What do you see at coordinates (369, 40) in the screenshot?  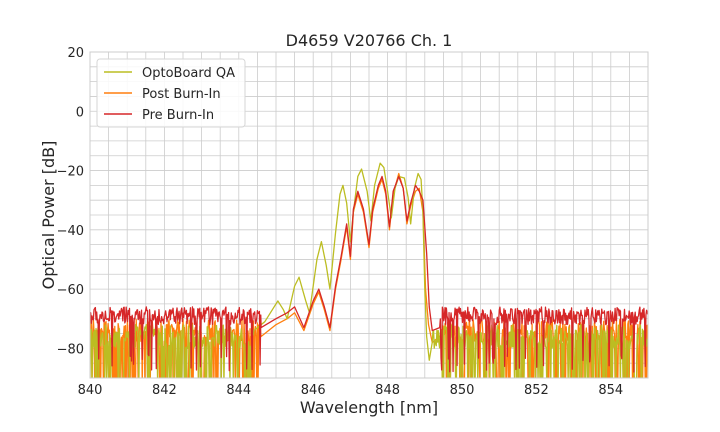 I see `chart-title: D4659 V20766 Ch. 1` at bounding box center [369, 40].